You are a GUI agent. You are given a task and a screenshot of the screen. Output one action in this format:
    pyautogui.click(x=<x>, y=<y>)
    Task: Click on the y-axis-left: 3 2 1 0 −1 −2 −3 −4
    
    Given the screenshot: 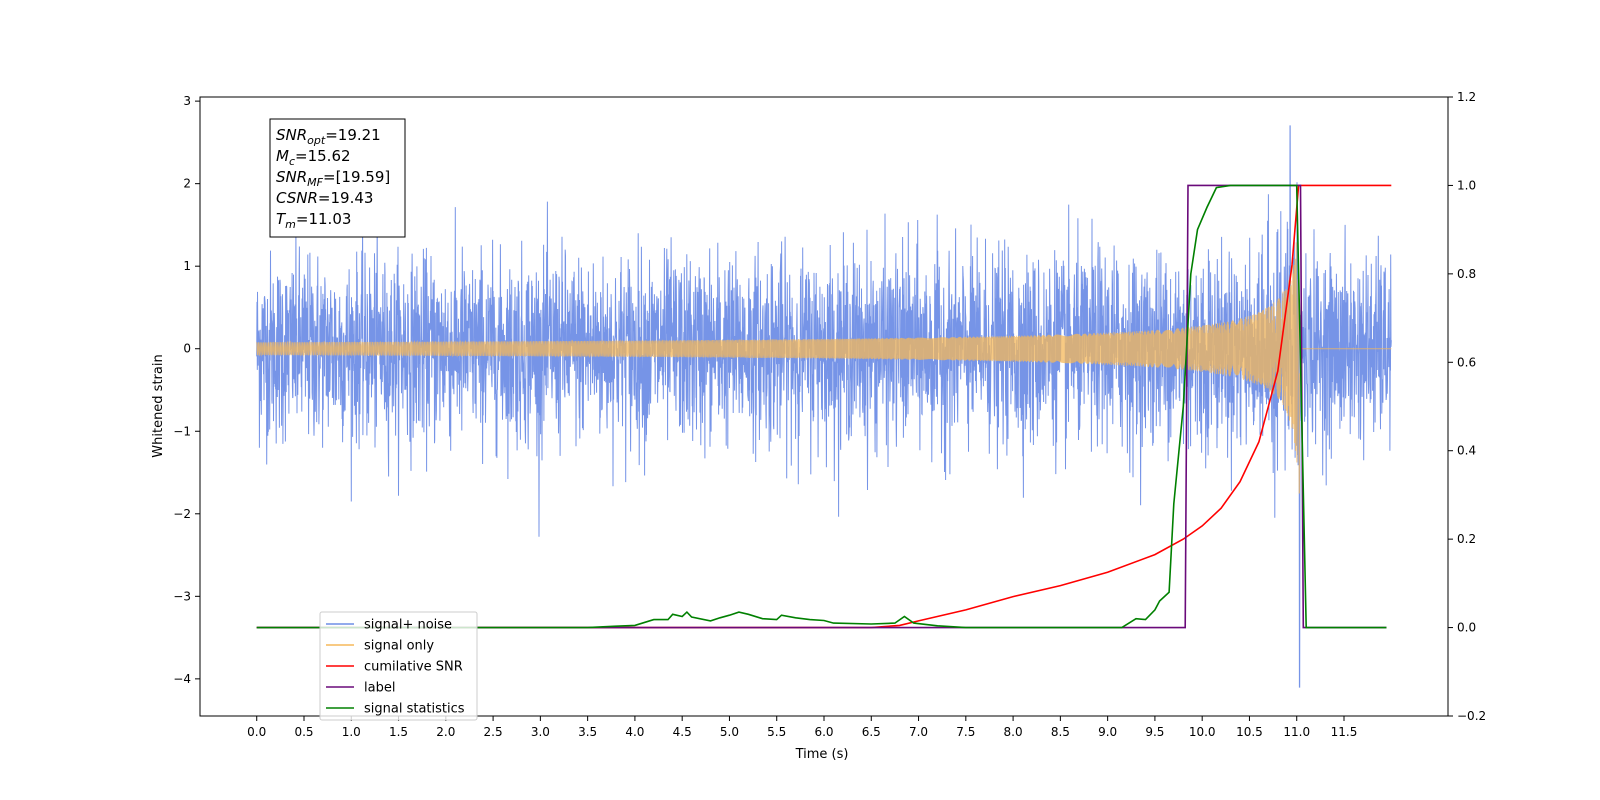 What is the action you would take?
    pyautogui.click(x=186, y=390)
    